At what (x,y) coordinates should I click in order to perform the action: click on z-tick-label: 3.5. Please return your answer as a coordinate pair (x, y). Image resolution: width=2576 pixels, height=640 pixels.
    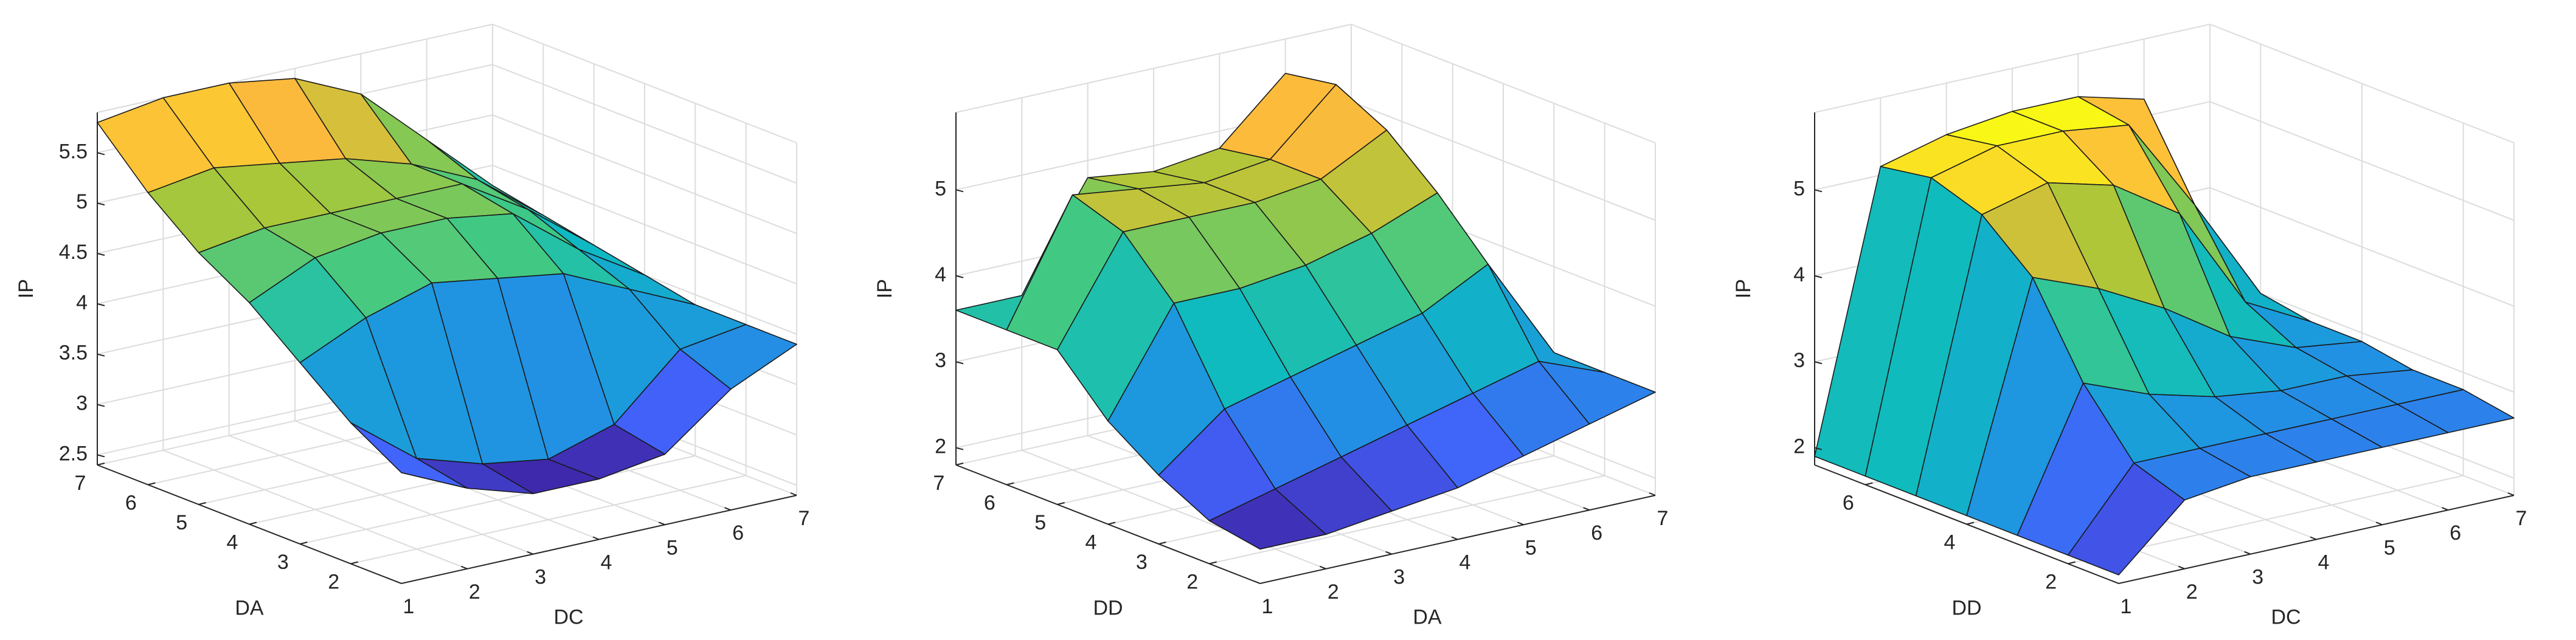
    Looking at the image, I should click on (73, 353).